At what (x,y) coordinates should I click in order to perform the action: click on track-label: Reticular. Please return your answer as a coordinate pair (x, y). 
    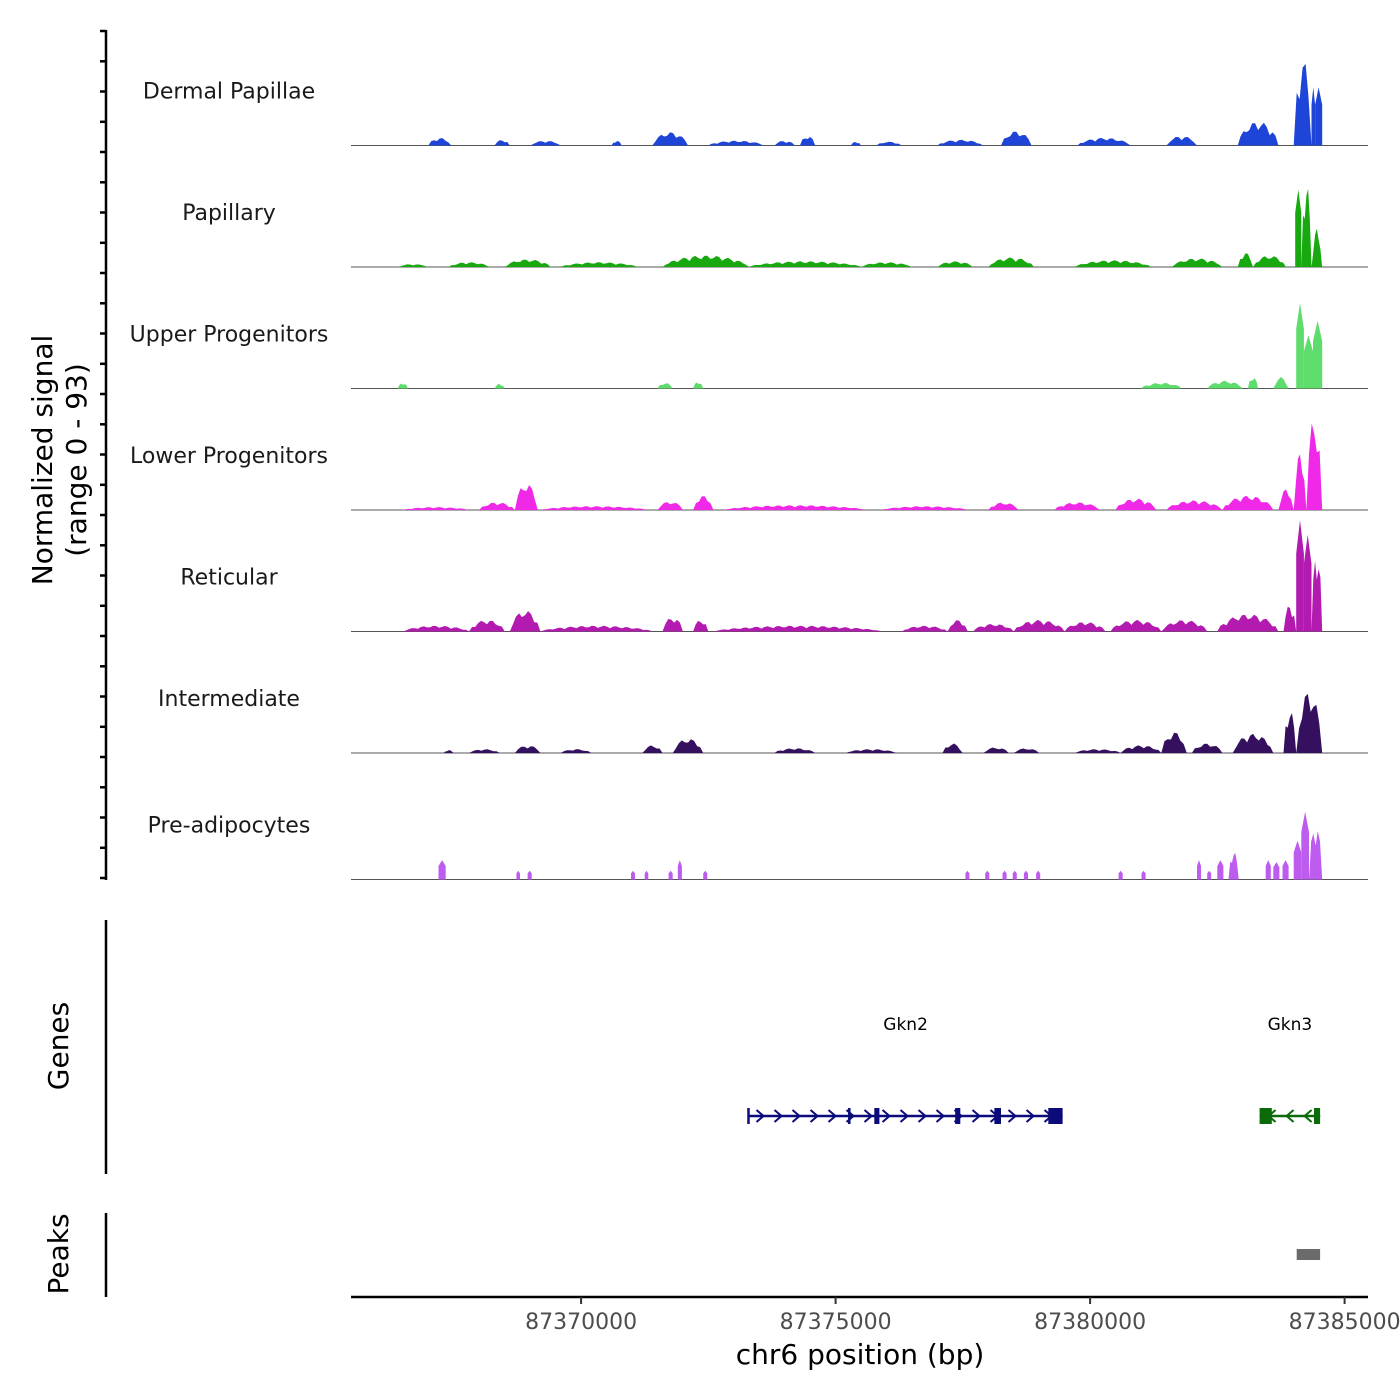
    Looking at the image, I should click on (229, 578).